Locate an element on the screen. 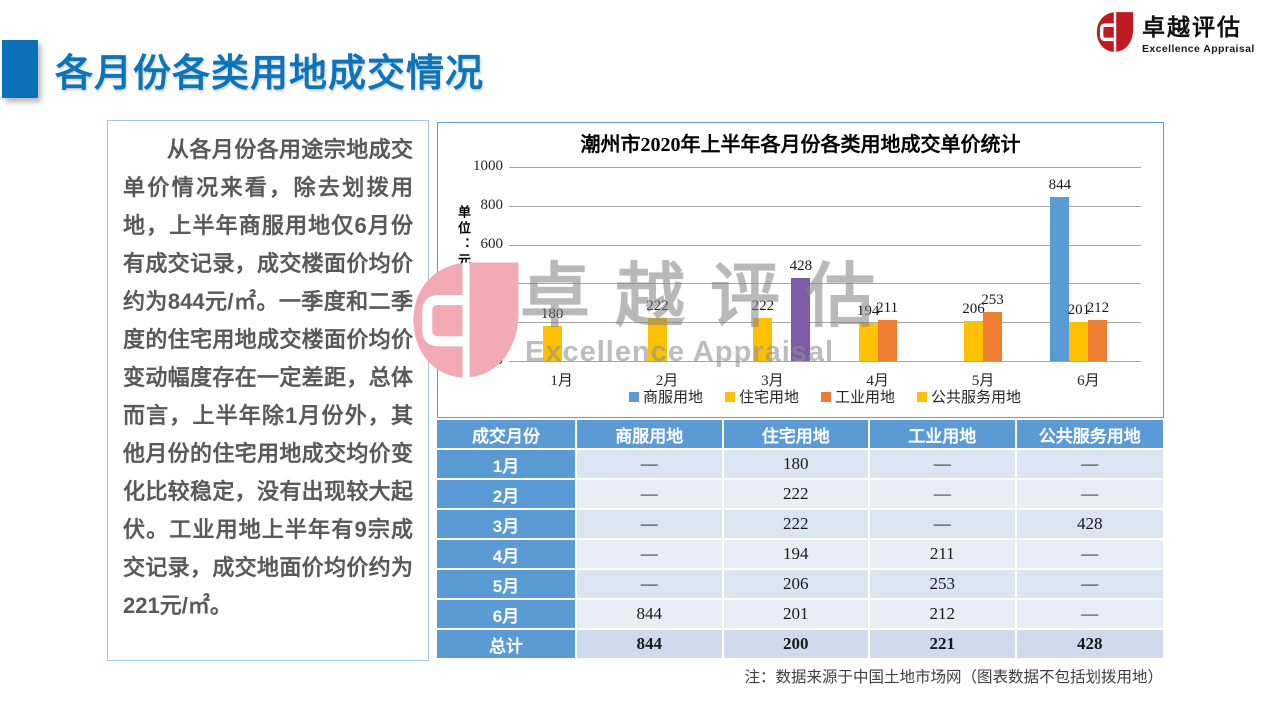 This screenshot has height=720, width=1280. table-row: 2月 —222— — is located at coordinates (800, 495).